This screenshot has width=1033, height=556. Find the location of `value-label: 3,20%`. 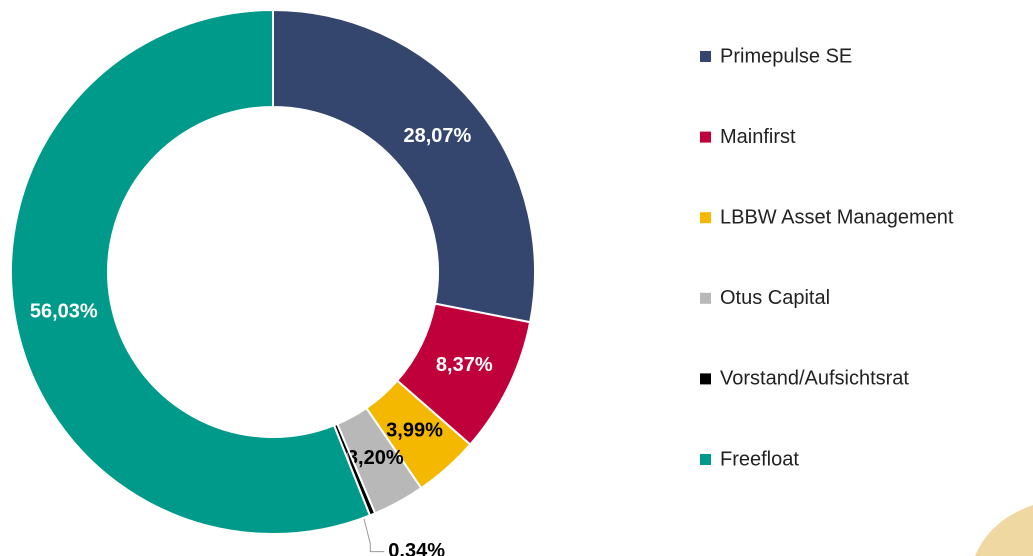

value-label: 3,20% is located at coordinates (375, 458).